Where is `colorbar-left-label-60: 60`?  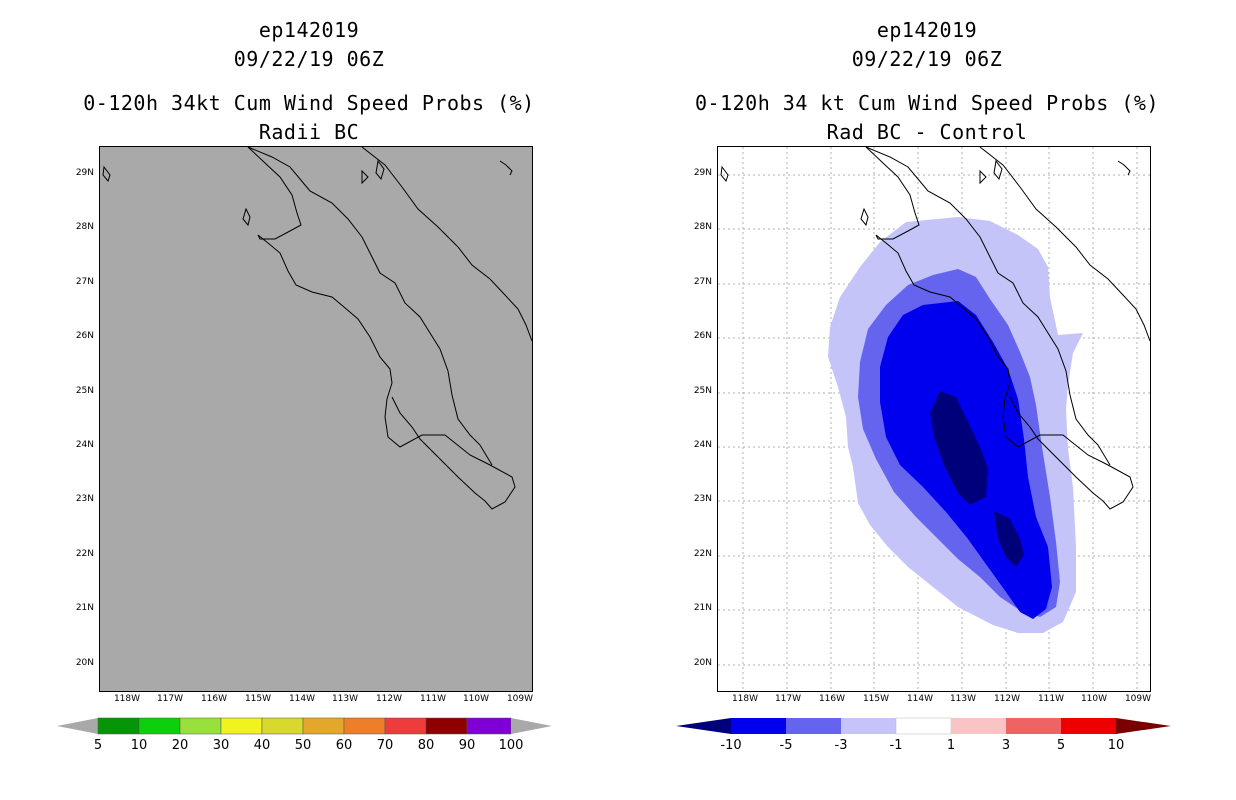
colorbar-left-label-60: 60 is located at coordinates (344, 745).